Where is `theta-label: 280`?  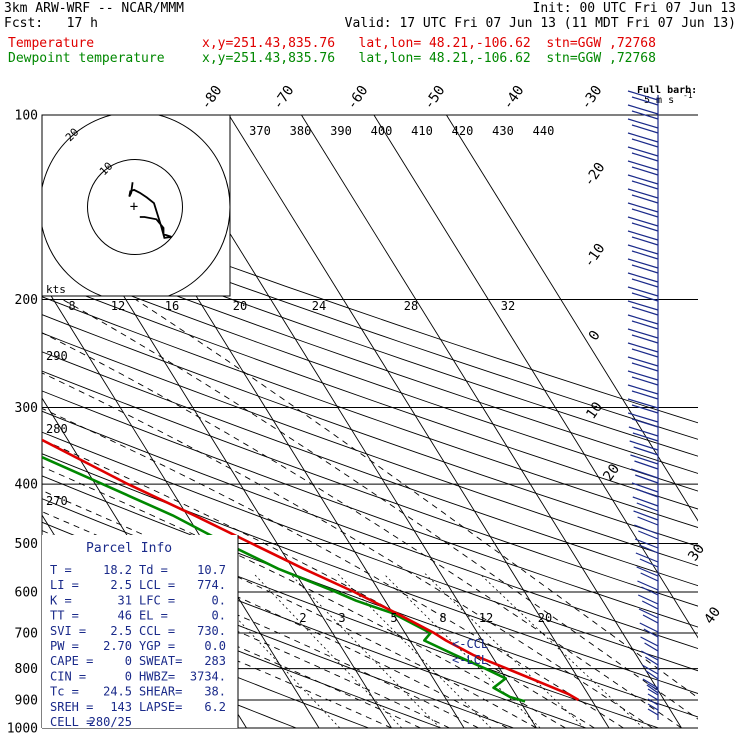 theta-label: 280 is located at coordinates (57, 429).